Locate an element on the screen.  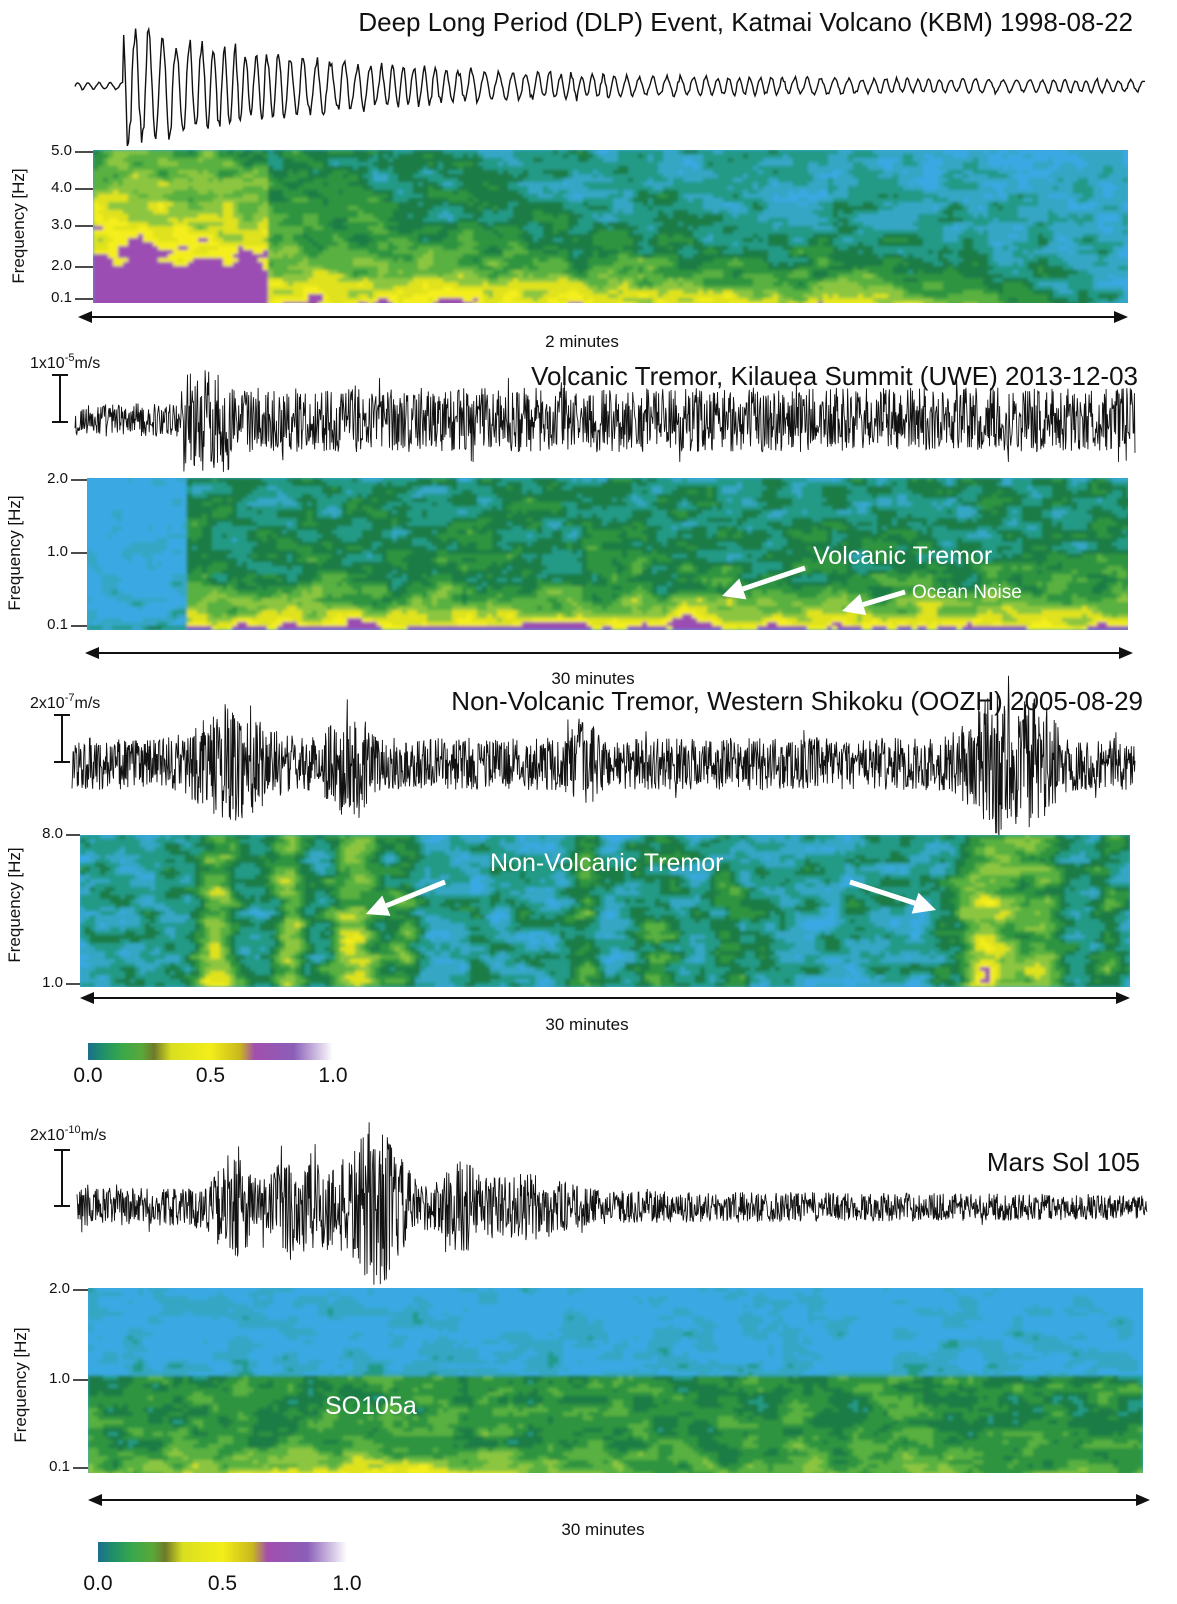
amplitude-scale: 2x10-7m/s is located at coordinates (65, 702).